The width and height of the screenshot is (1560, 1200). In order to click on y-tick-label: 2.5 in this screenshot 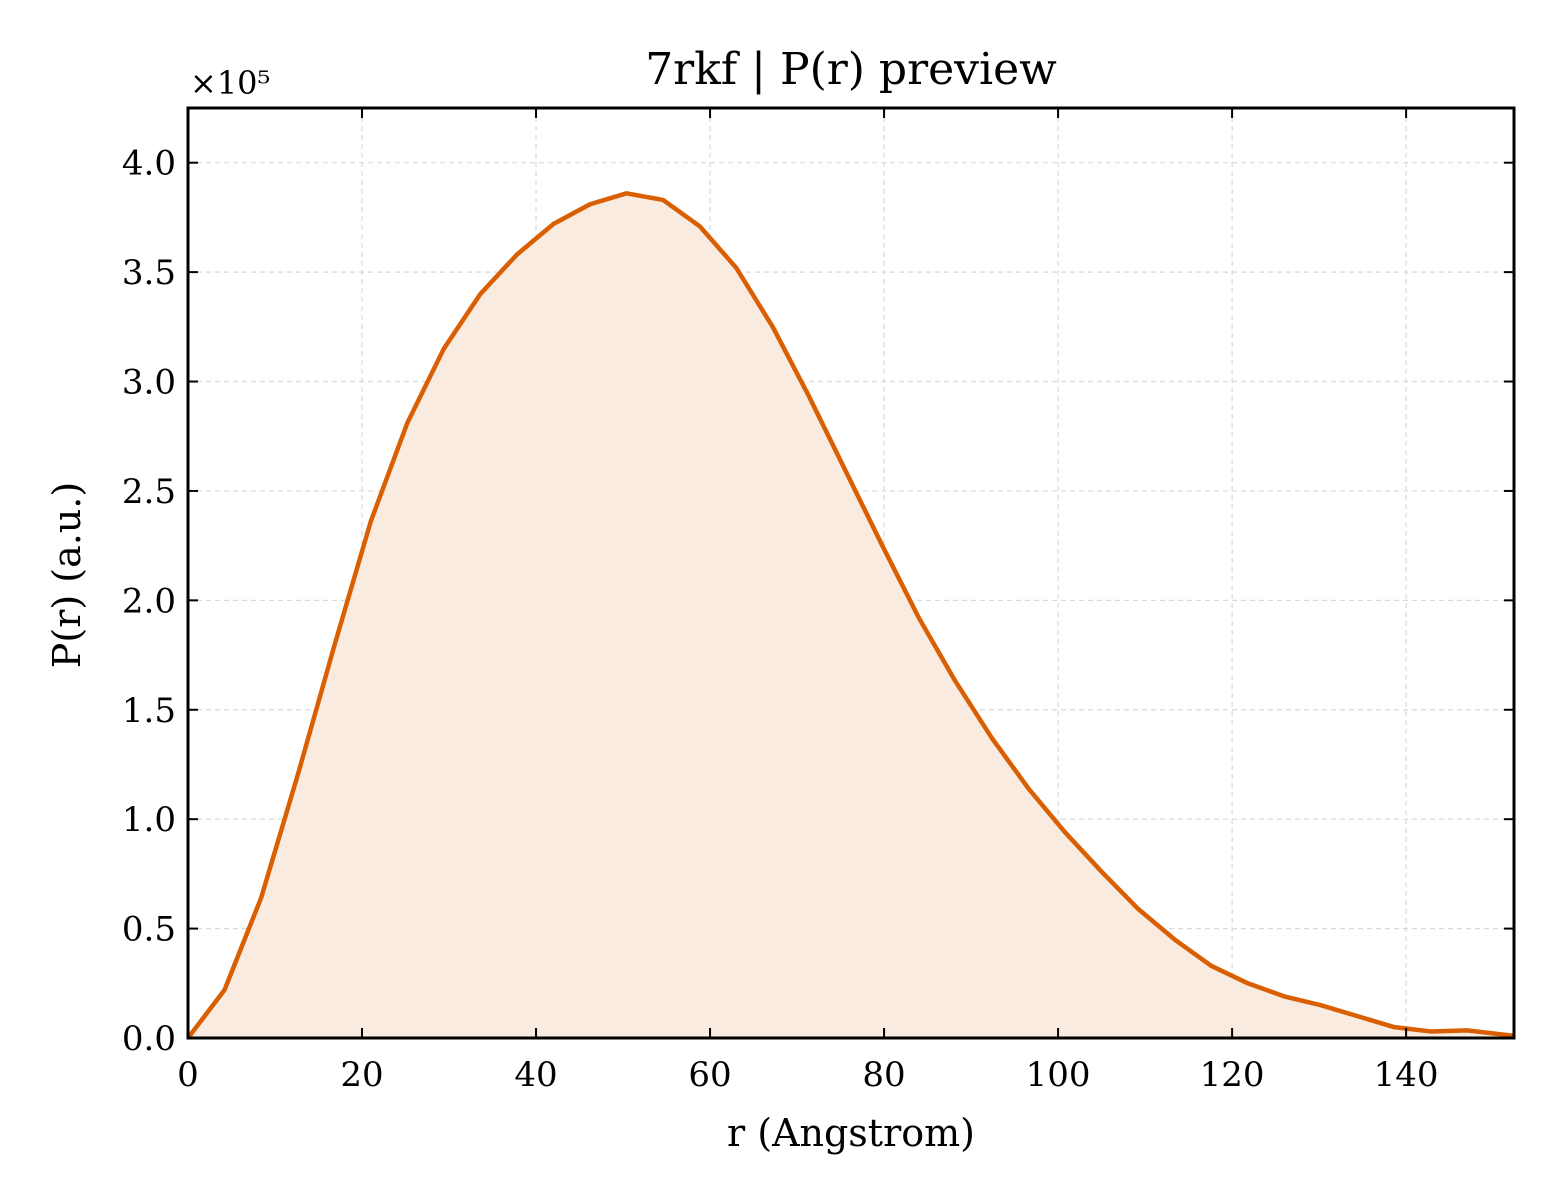, I will do `click(149, 492)`.